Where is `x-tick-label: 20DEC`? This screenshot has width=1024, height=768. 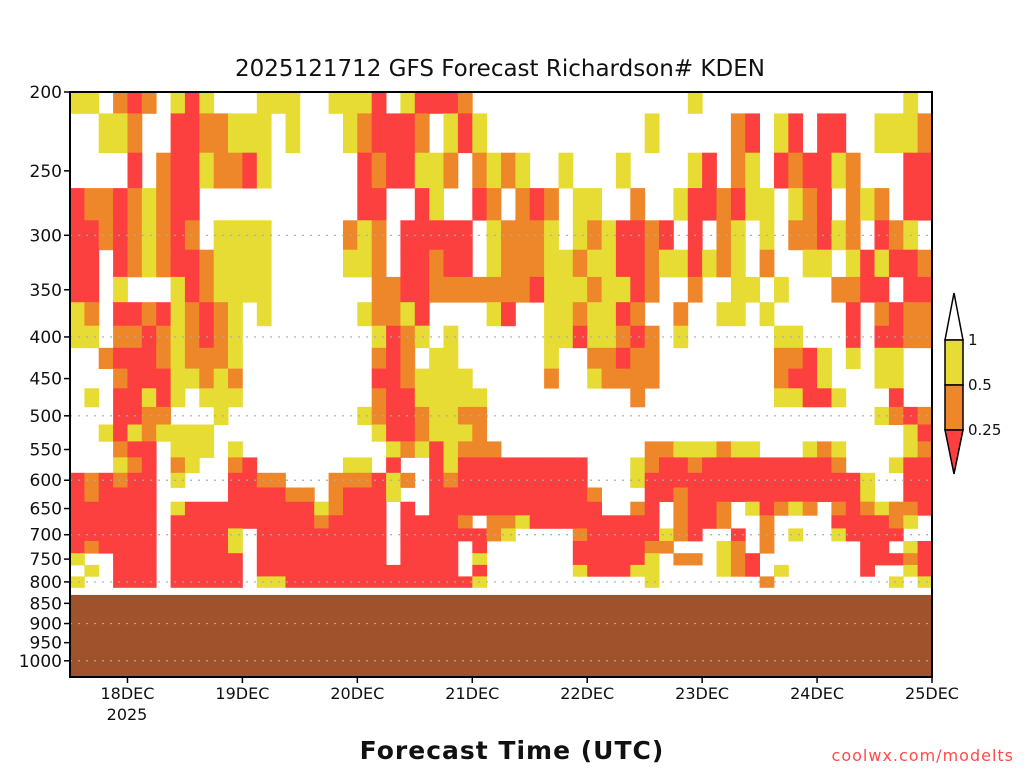
x-tick-label: 20DEC is located at coordinates (357, 693).